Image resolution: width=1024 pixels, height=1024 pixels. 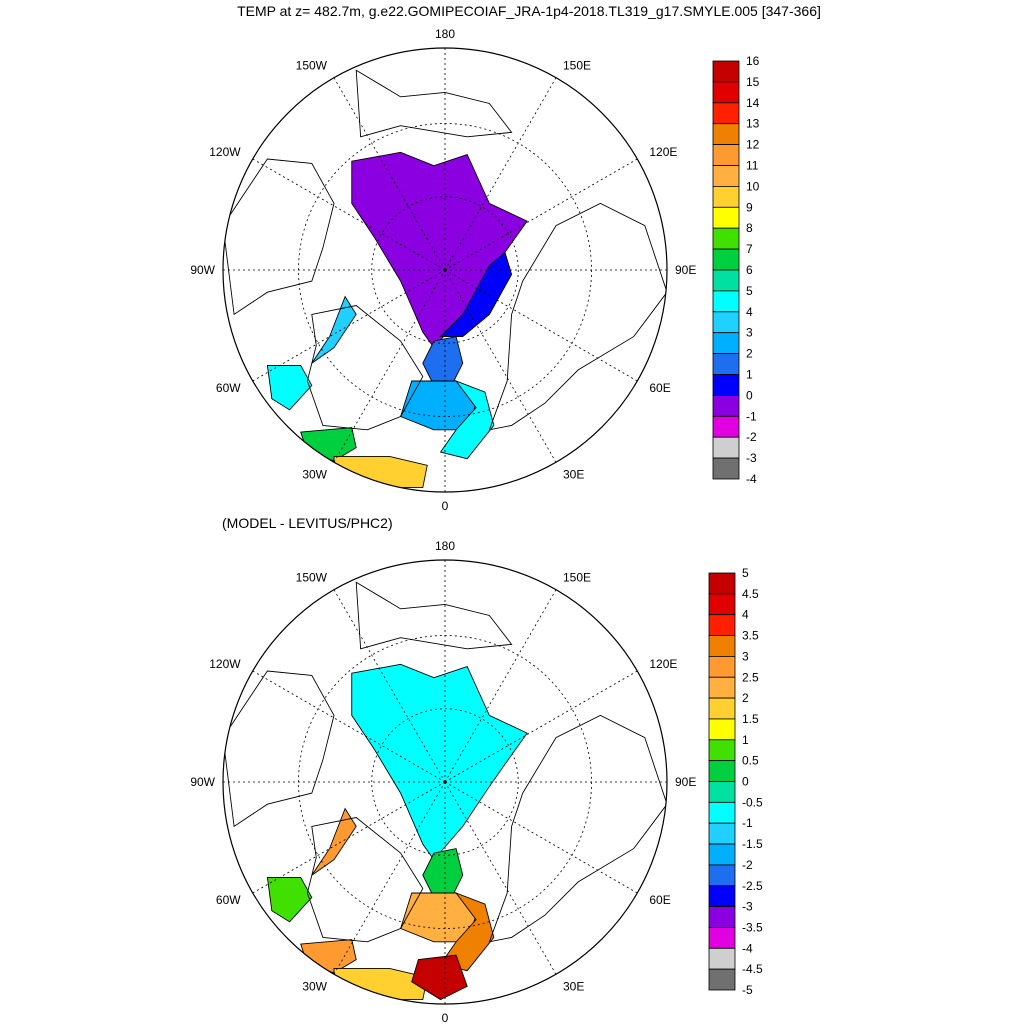 What do you see at coordinates (443, 871) in the screenshot?
I see `region-fram-strait` at bounding box center [443, 871].